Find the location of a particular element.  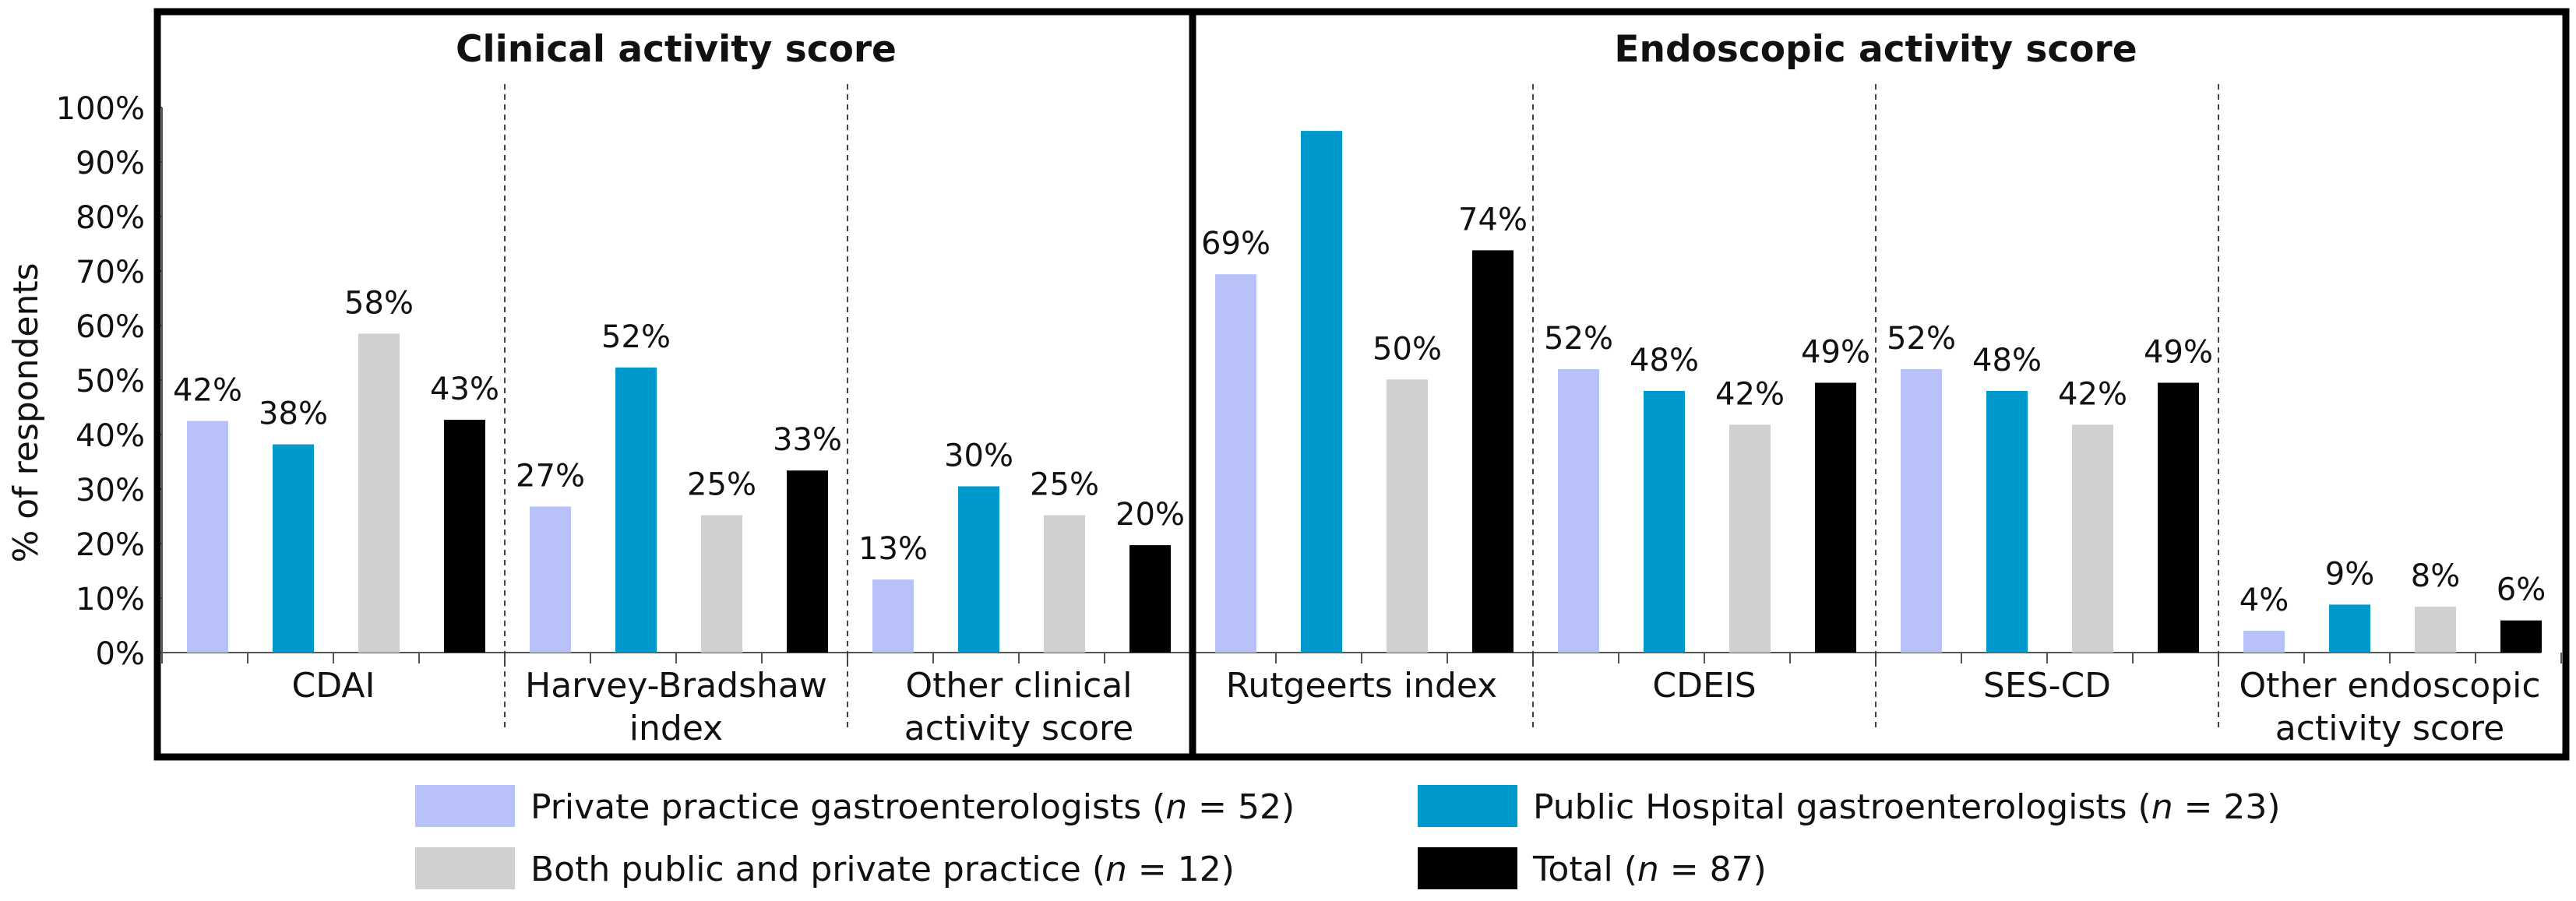

category-label: CDEIS is located at coordinates (1704, 686).